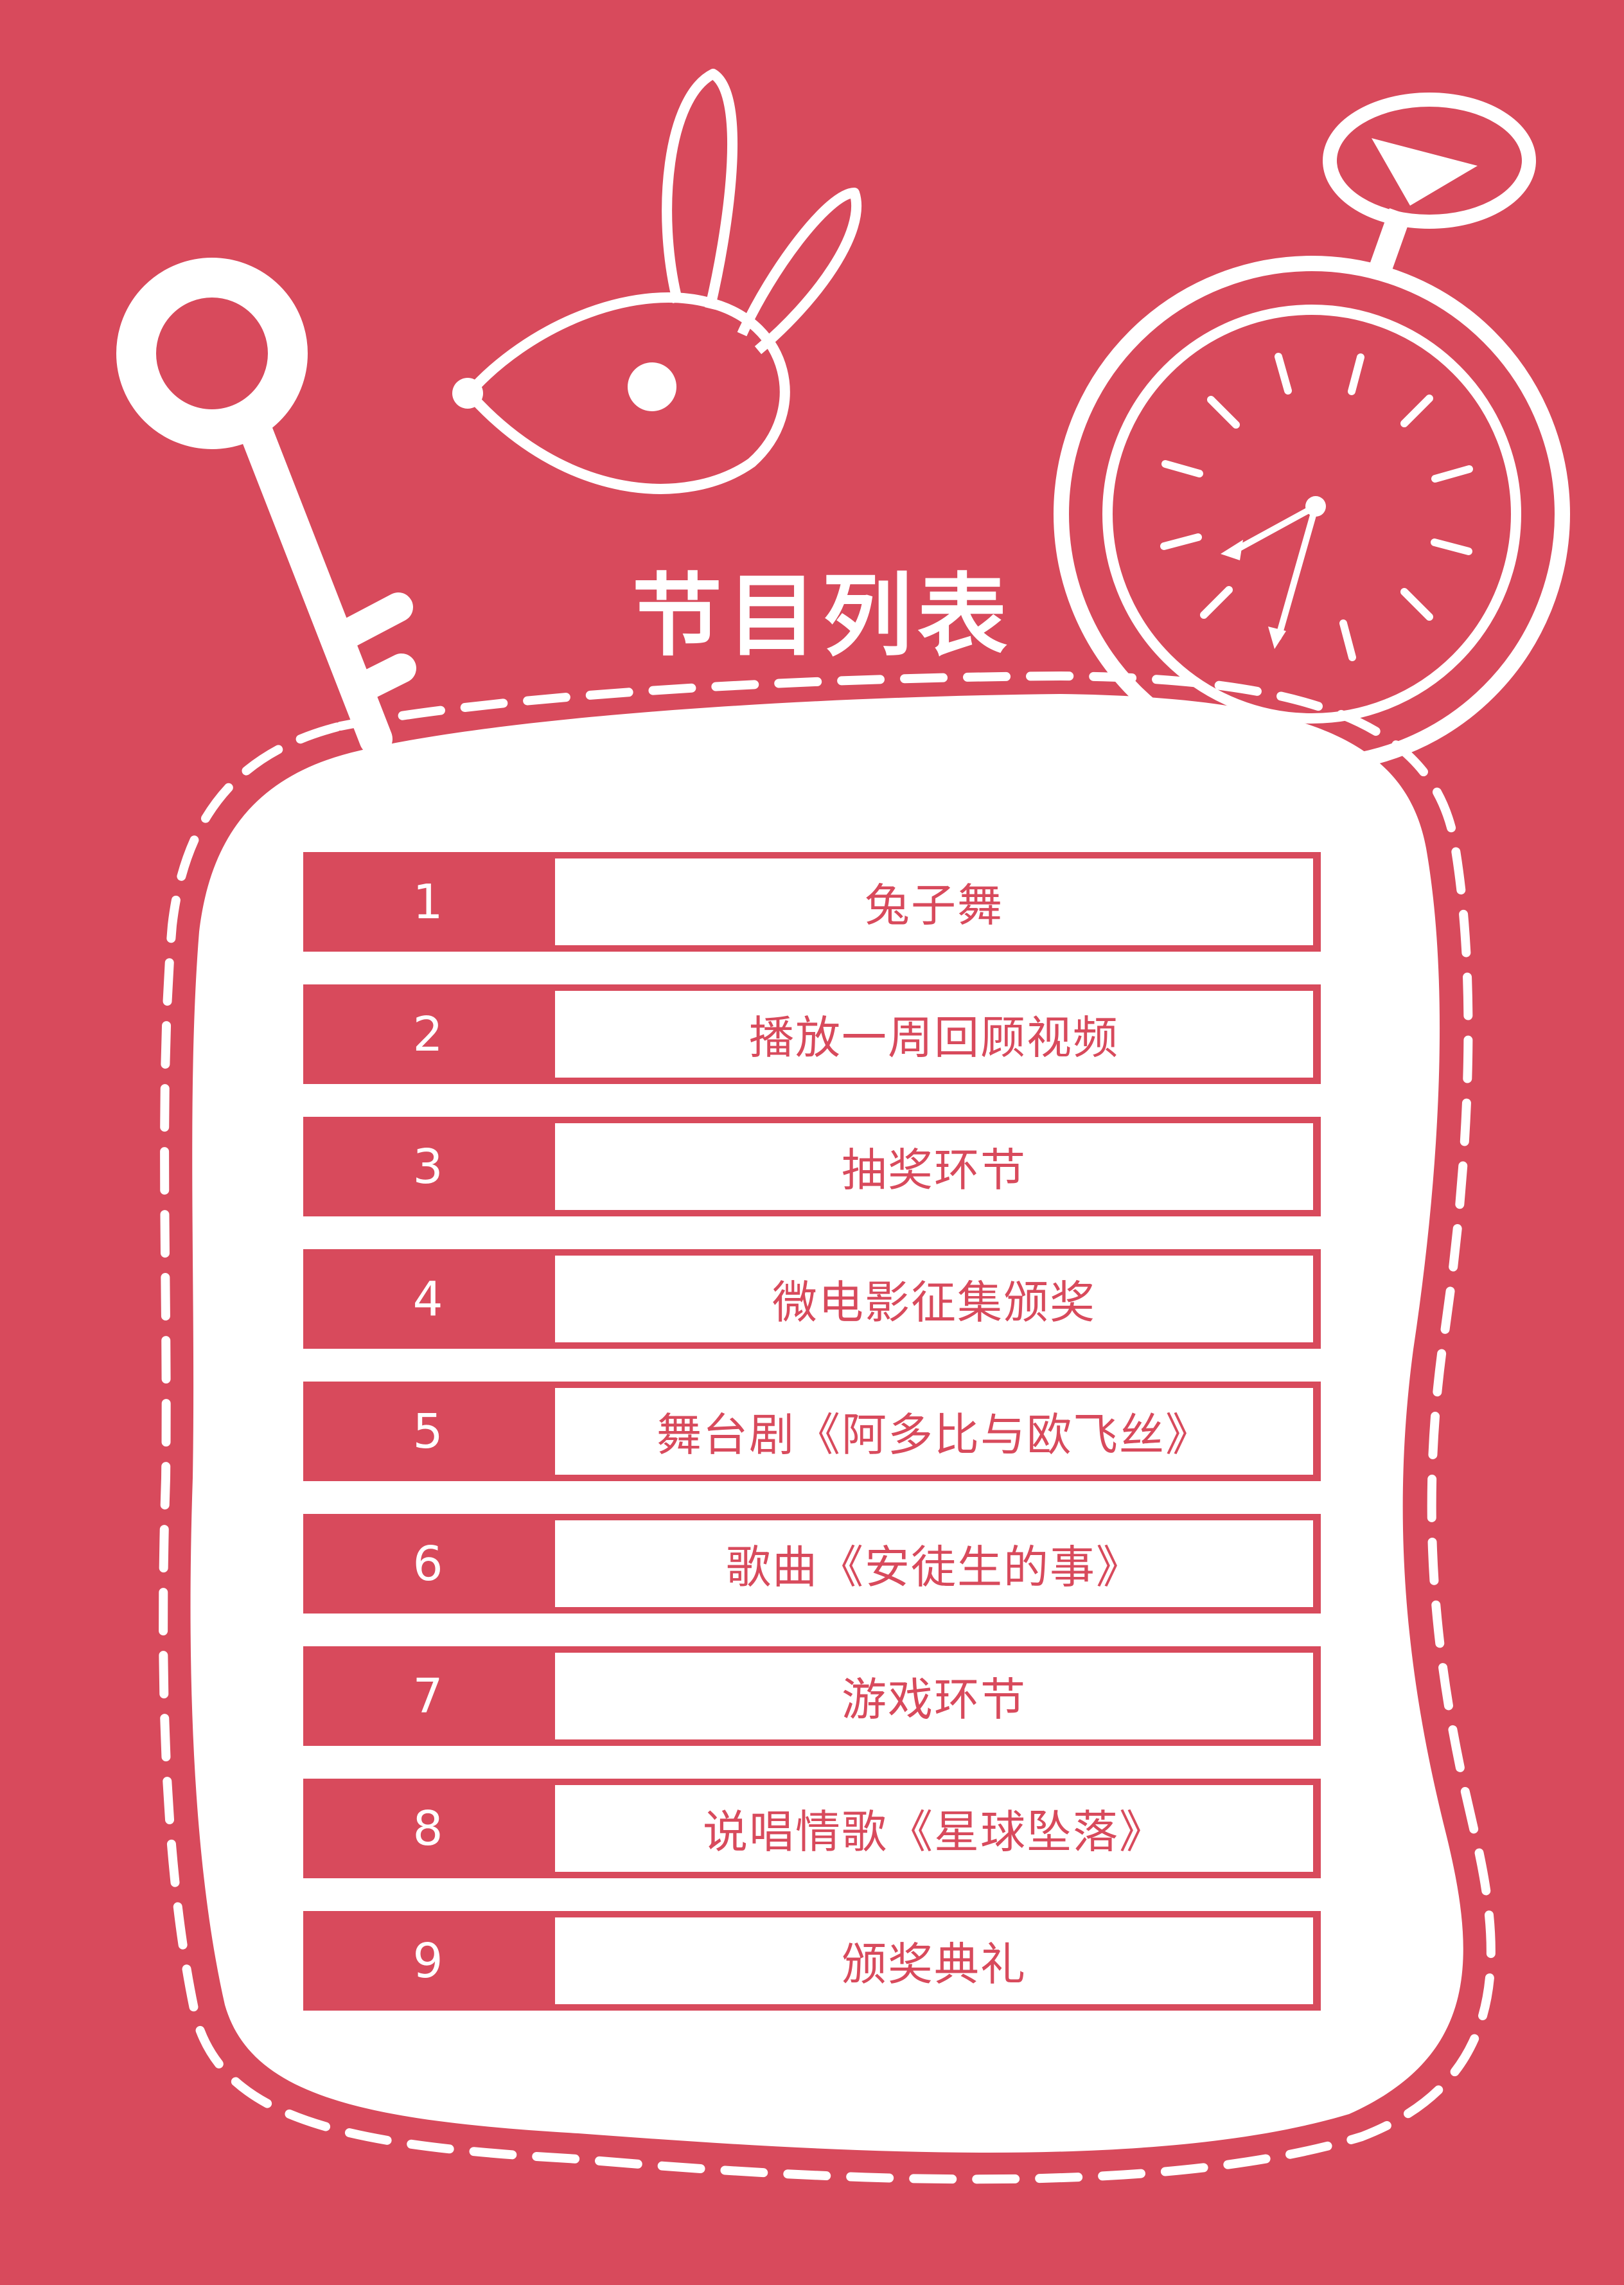  I want to click on program-label: 游戏环节, so click(934, 1696).